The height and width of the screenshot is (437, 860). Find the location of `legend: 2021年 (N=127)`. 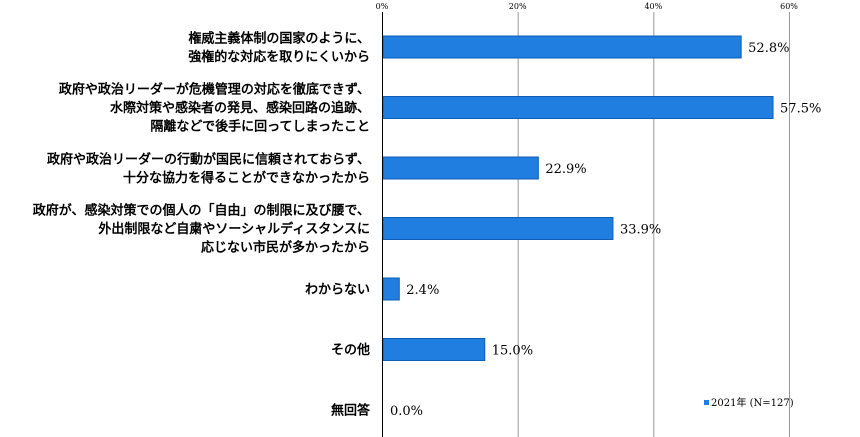

legend: 2021年 (N=127) is located at coordinates (749, 402).